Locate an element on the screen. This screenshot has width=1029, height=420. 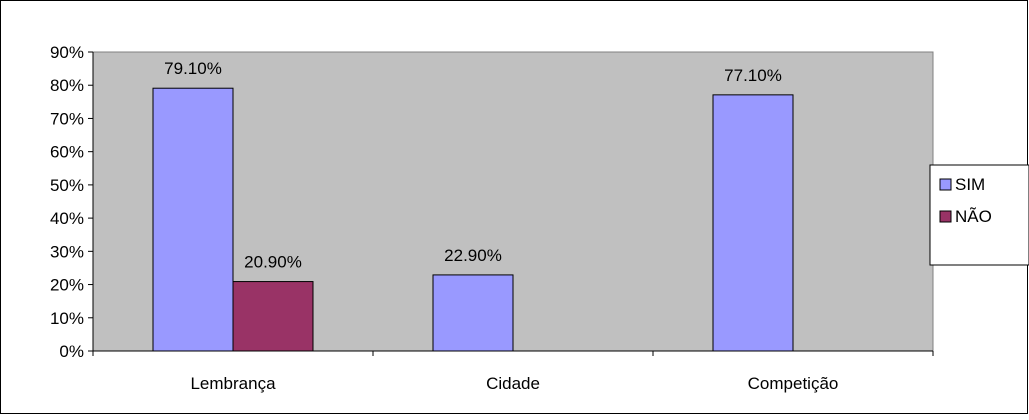
y-tick-label: 60% is located at coordinates (67, 152).